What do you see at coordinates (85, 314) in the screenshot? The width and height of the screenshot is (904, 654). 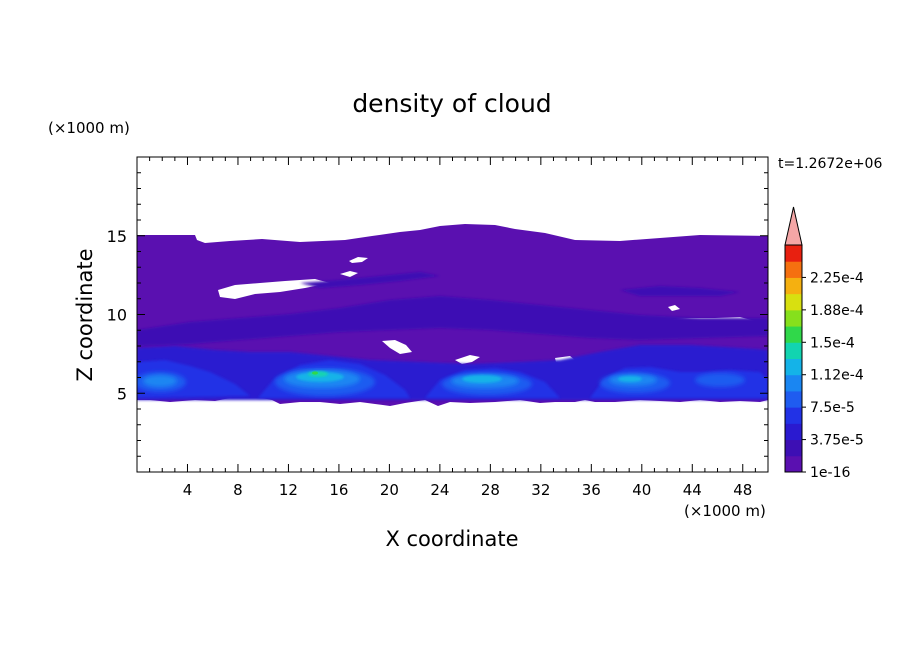 I see `y-axis-label: Z coordinate` at bounding box center [85, 314].